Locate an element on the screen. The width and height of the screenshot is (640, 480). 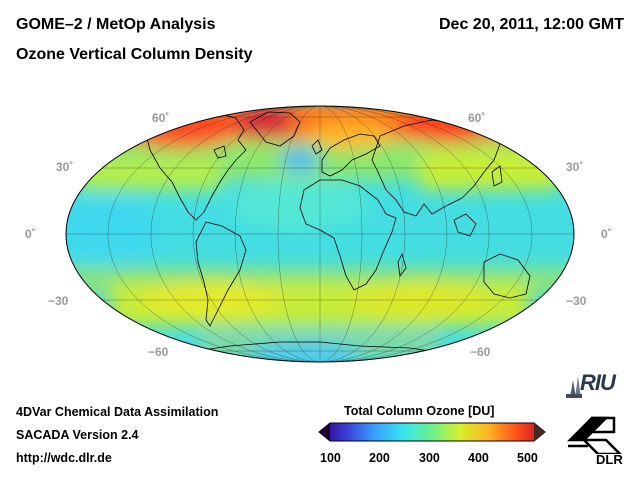
dlr-logo-icon: DLR is located at coordinates (598, 441).